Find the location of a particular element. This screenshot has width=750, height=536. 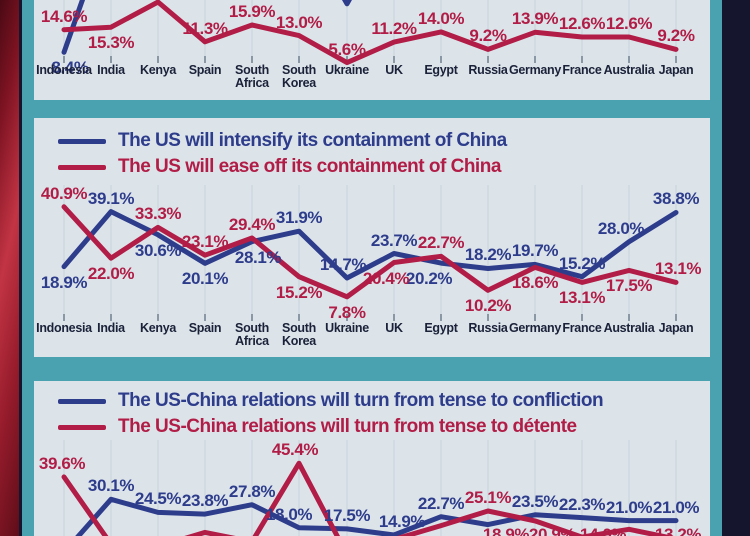

value-label: 38.8% is located at coordinates (676, 198).